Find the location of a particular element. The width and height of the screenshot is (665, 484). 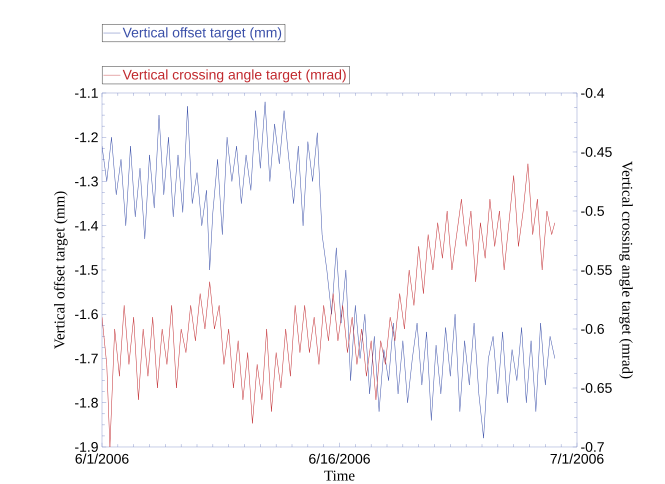

y-tick-label: -1.6 is located at coordinates (86, 314).